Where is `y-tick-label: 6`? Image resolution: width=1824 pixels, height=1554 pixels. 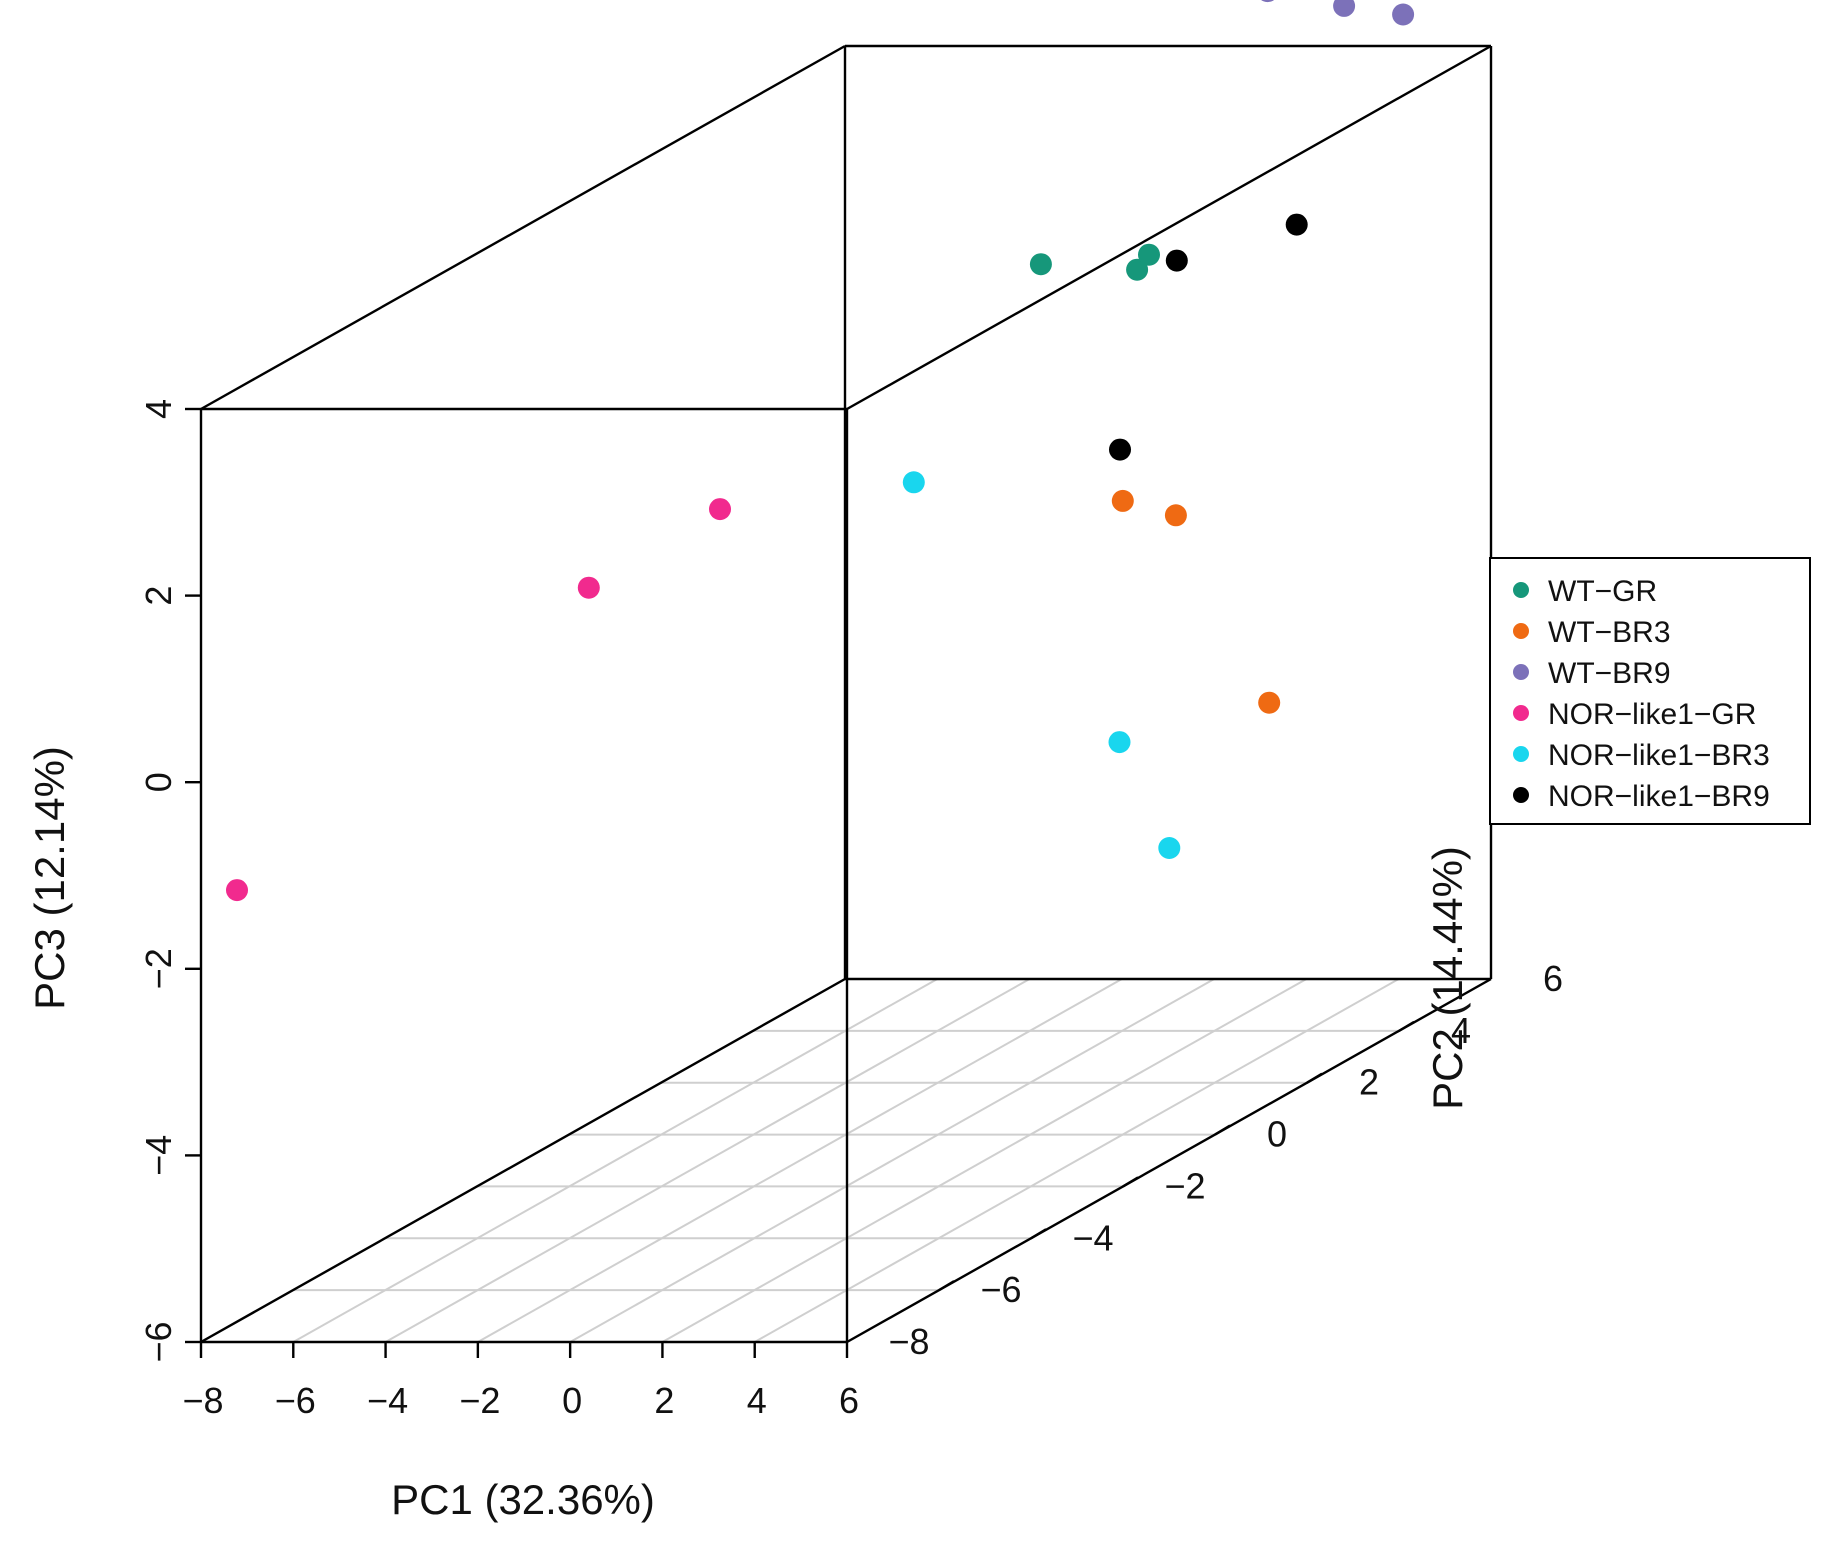
y-tick-label: 6 is located at coordinates (1553, 978).